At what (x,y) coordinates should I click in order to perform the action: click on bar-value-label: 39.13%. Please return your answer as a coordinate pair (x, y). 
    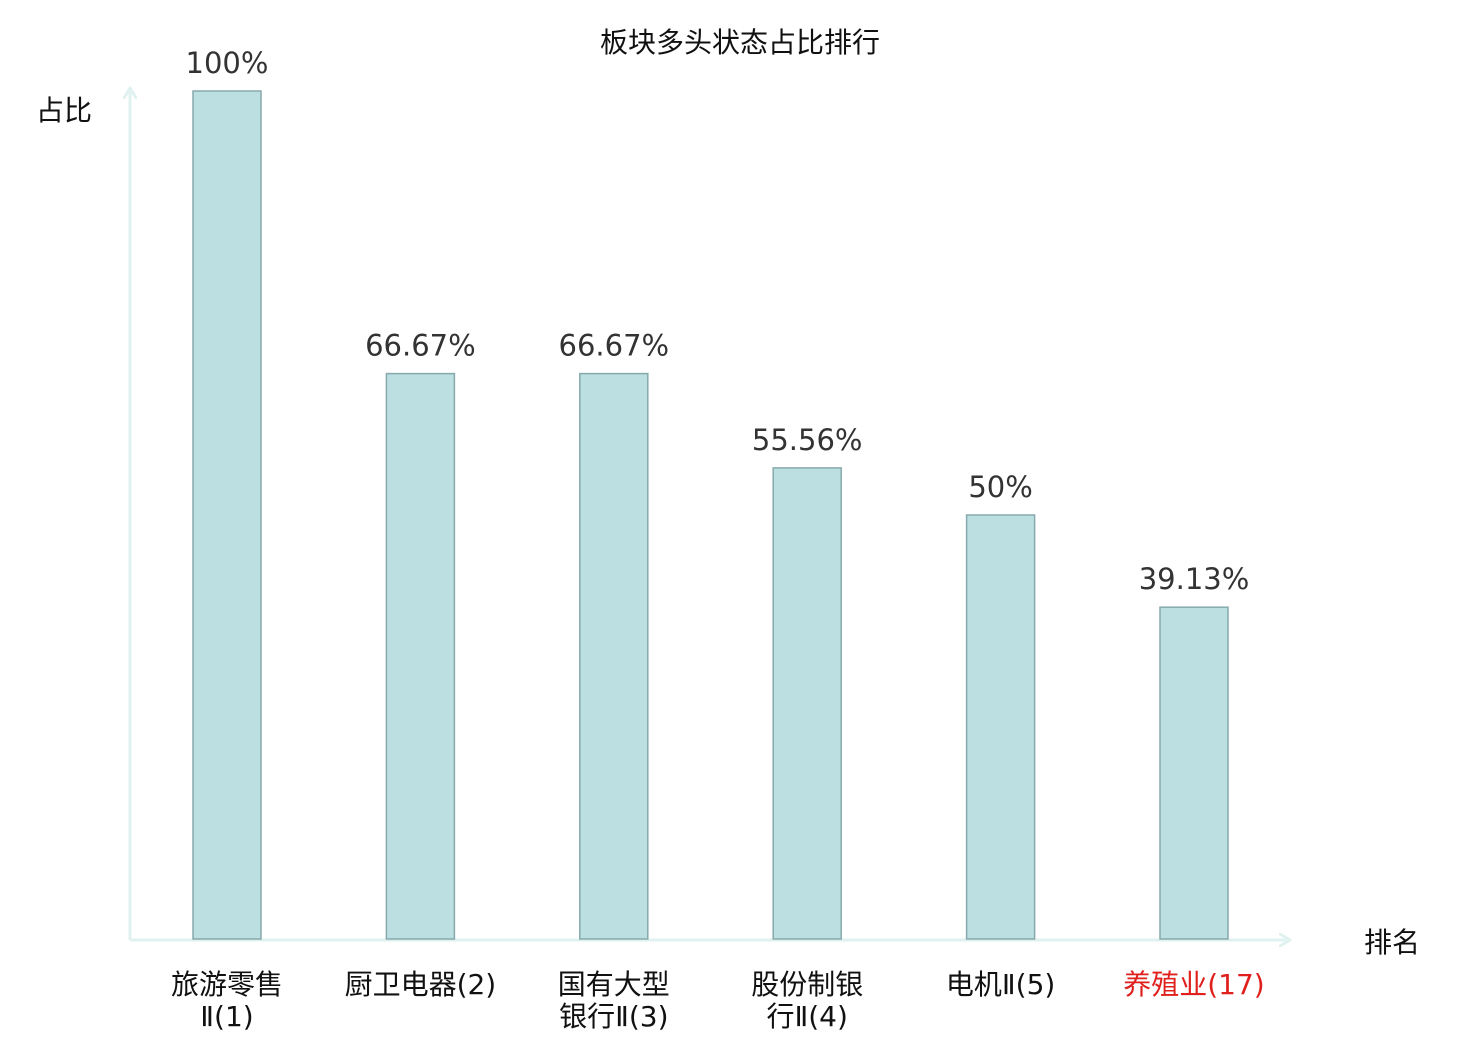
    Looking at the image, I should click on (1194, 579).